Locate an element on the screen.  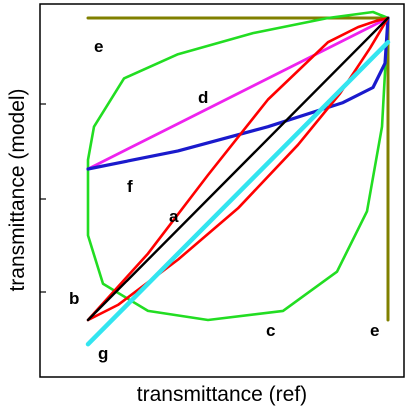
label-d: d is located at coordinates (203, 97).